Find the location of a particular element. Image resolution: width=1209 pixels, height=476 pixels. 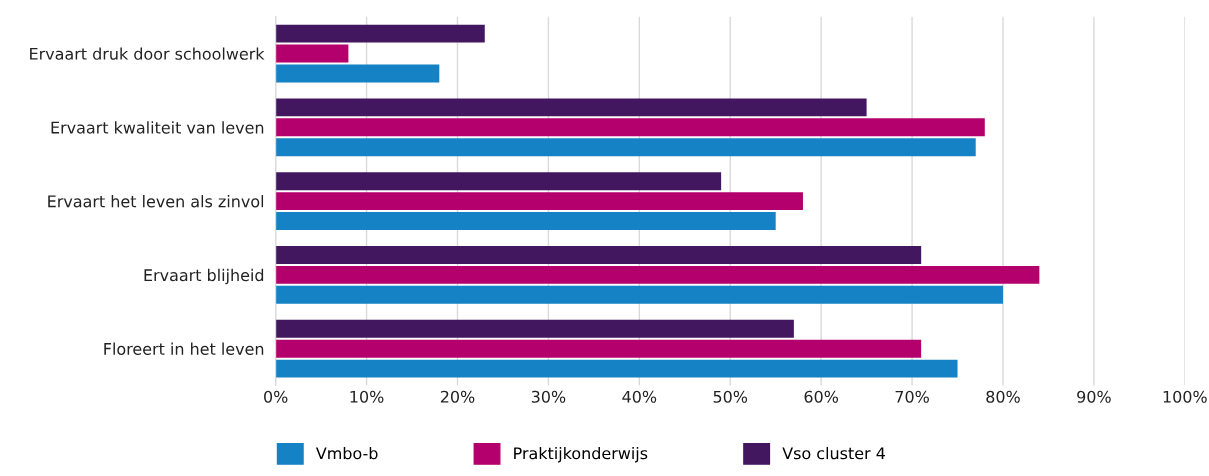

legend-label: Vso cluster 4 is located at coordinates (833, 453).